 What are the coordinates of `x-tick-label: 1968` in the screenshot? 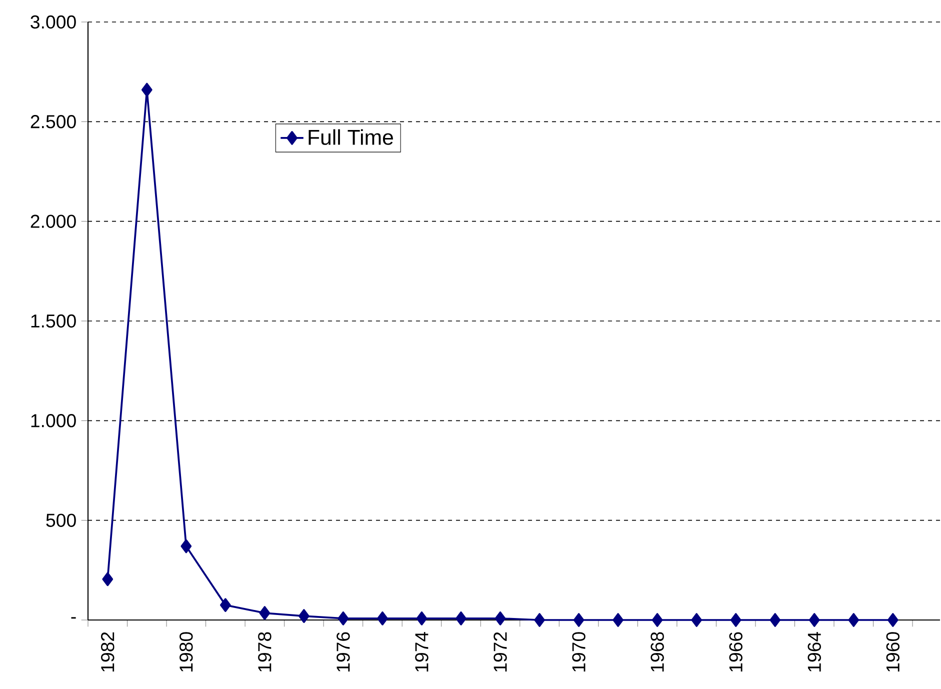 It's located at (657, 652).